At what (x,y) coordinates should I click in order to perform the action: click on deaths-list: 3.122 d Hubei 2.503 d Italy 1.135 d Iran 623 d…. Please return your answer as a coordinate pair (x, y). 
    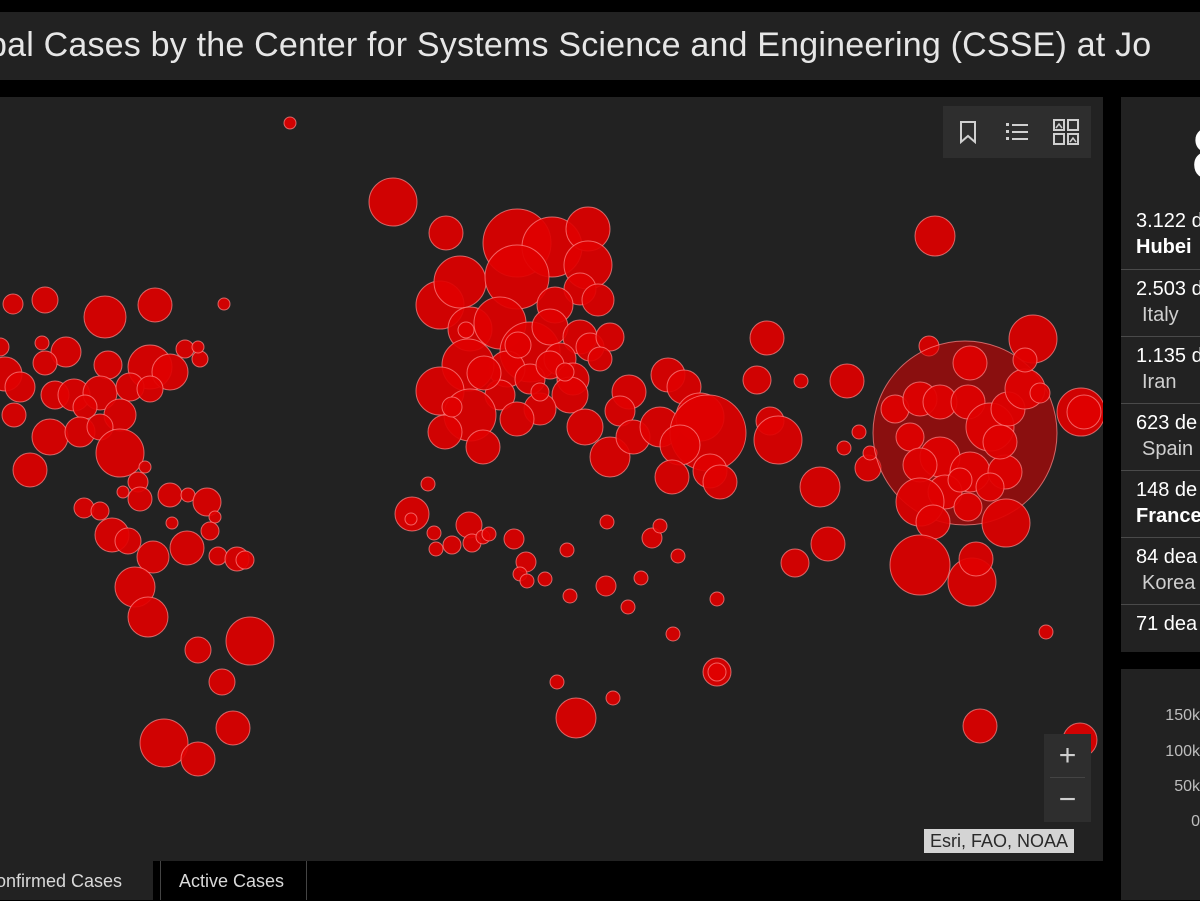
    Looking at the image, I should click on (1160, 427).